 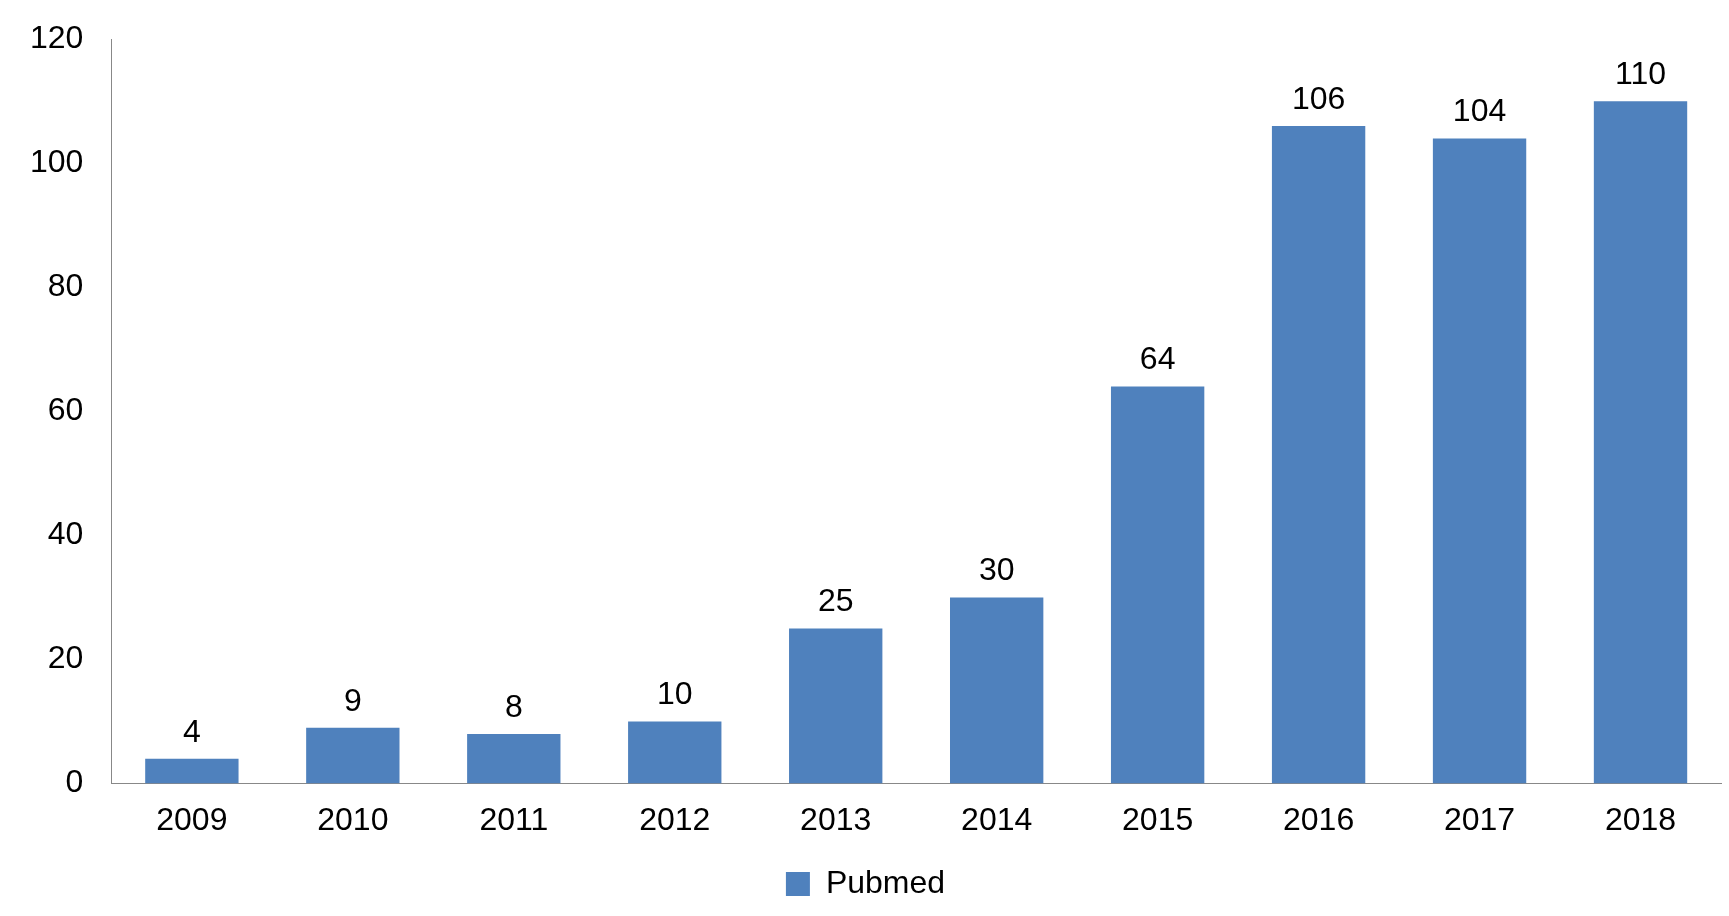 I want to click on x-tick-label: 2010, so click(x=353, y=818).